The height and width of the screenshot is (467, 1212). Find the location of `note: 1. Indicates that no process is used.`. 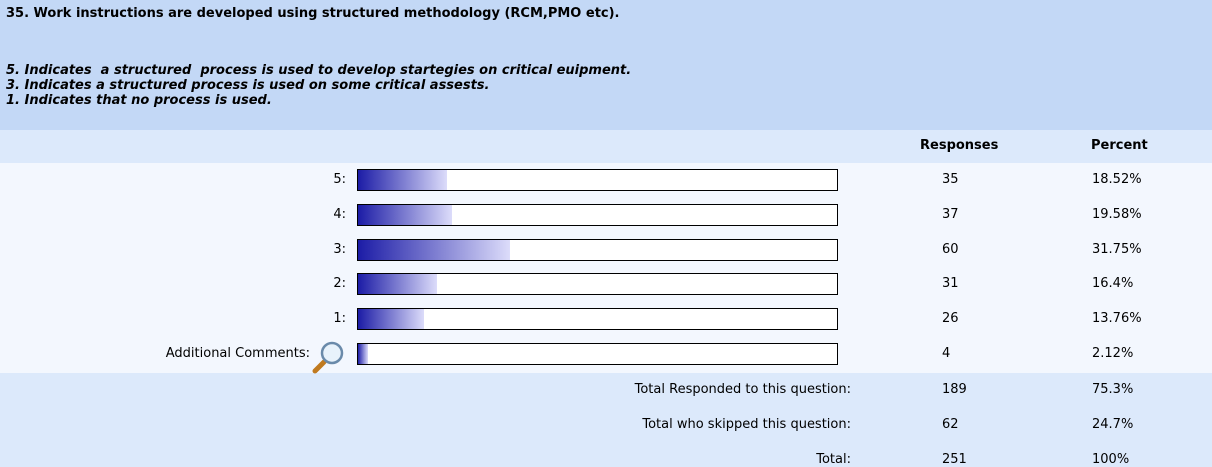

note: 1. Indicates that no process is used. is located at coordinates (139, 100).